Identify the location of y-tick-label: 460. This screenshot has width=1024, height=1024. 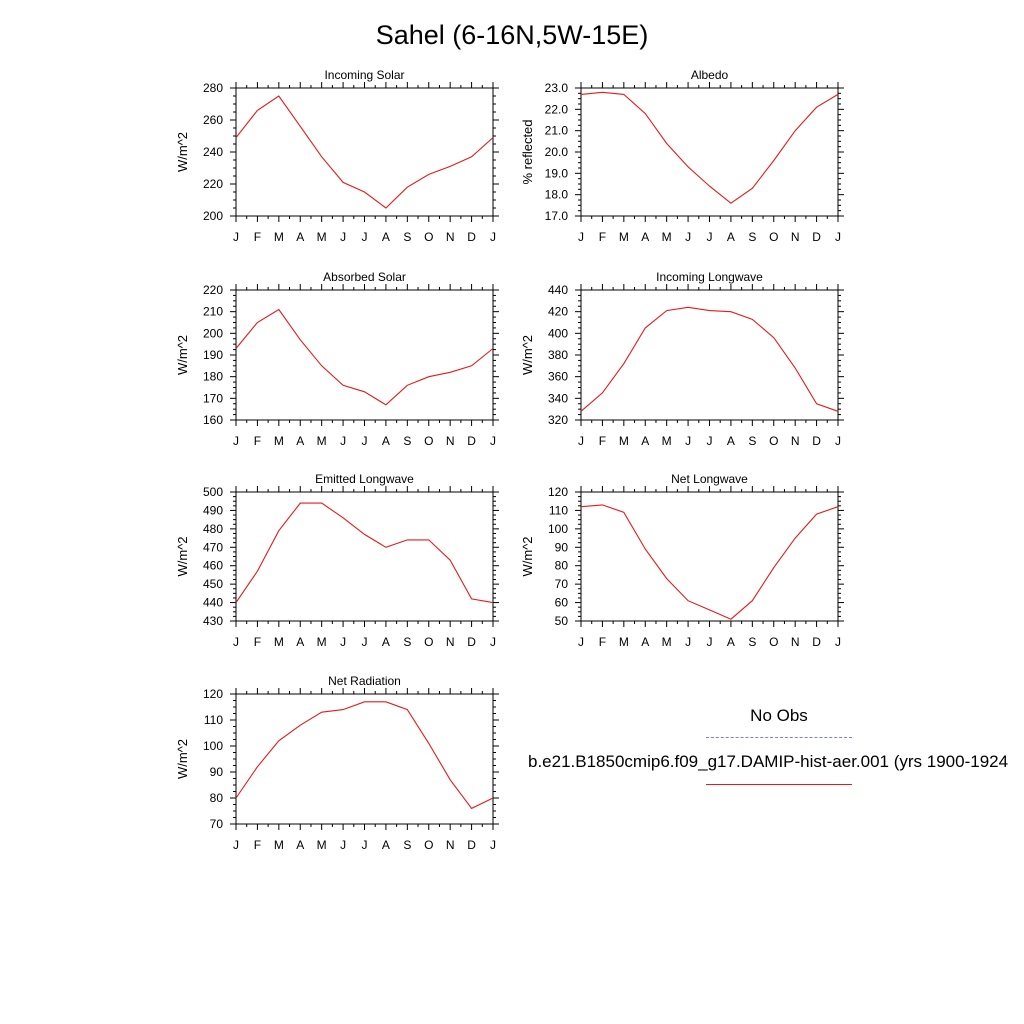
(213, 566).